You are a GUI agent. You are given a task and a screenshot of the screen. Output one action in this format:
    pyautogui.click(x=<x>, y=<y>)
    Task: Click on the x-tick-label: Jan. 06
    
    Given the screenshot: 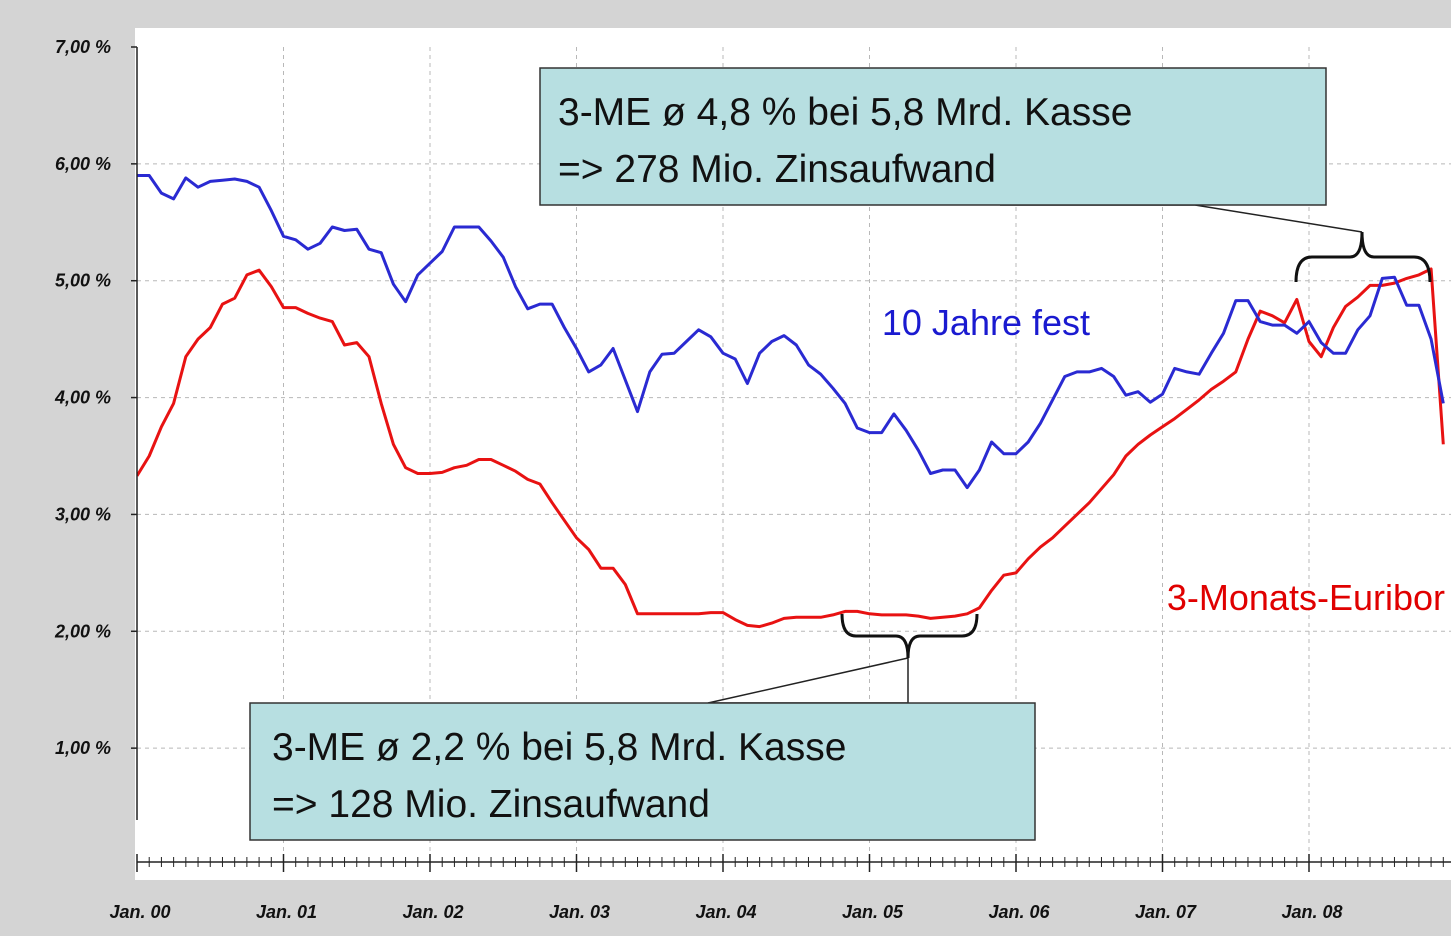 What is the action you would take?
    pyautogui.click(x=1019, y=912)
    